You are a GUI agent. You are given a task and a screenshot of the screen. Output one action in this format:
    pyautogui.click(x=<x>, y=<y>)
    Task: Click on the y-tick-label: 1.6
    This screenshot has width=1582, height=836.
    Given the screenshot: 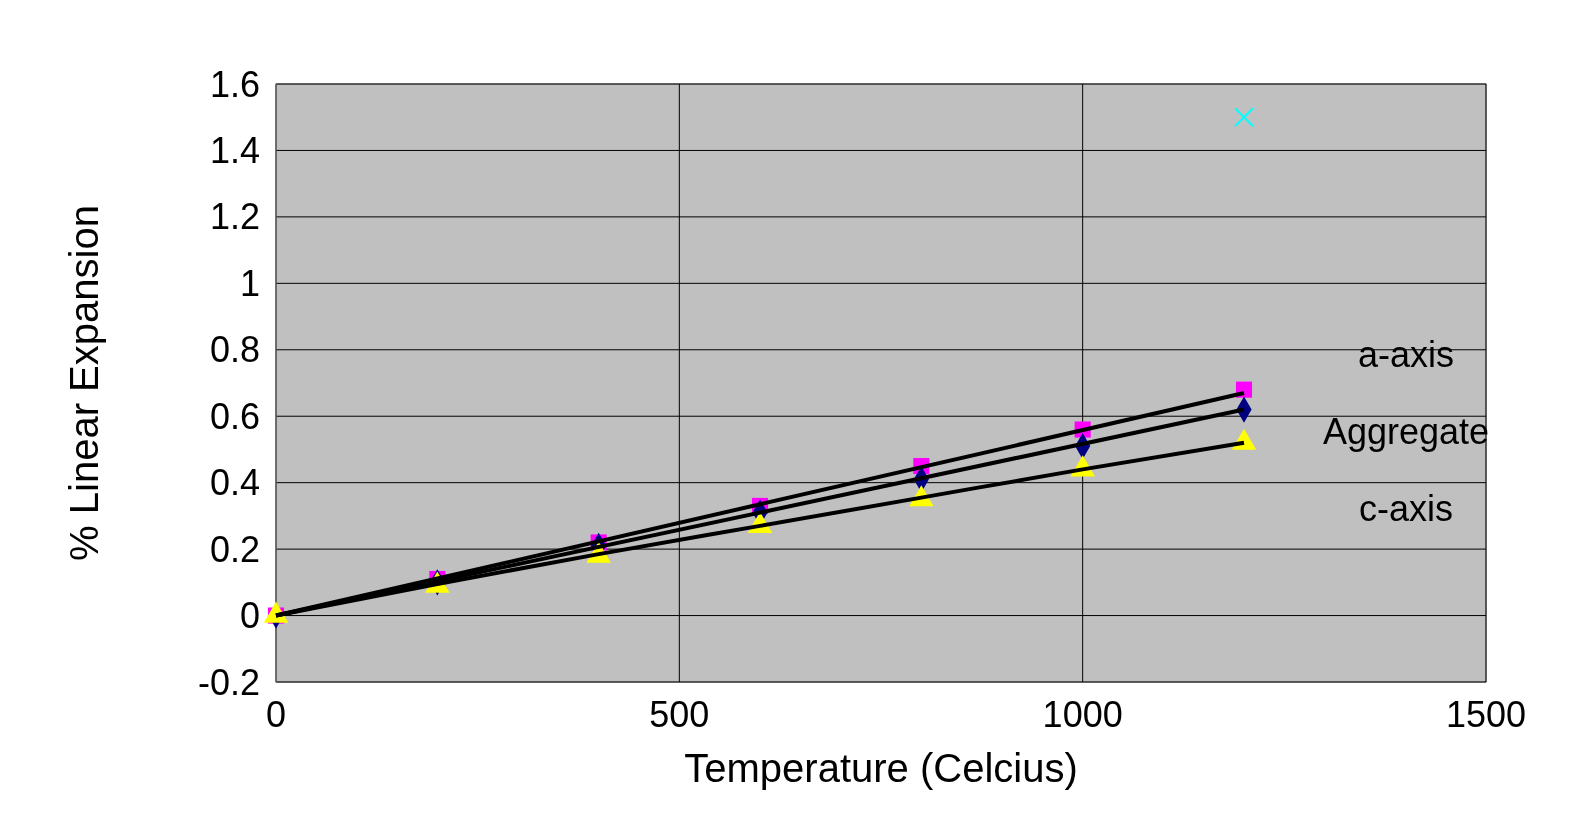 What is the action you would take?
    pyautogui.click(x=234, y=84)
    